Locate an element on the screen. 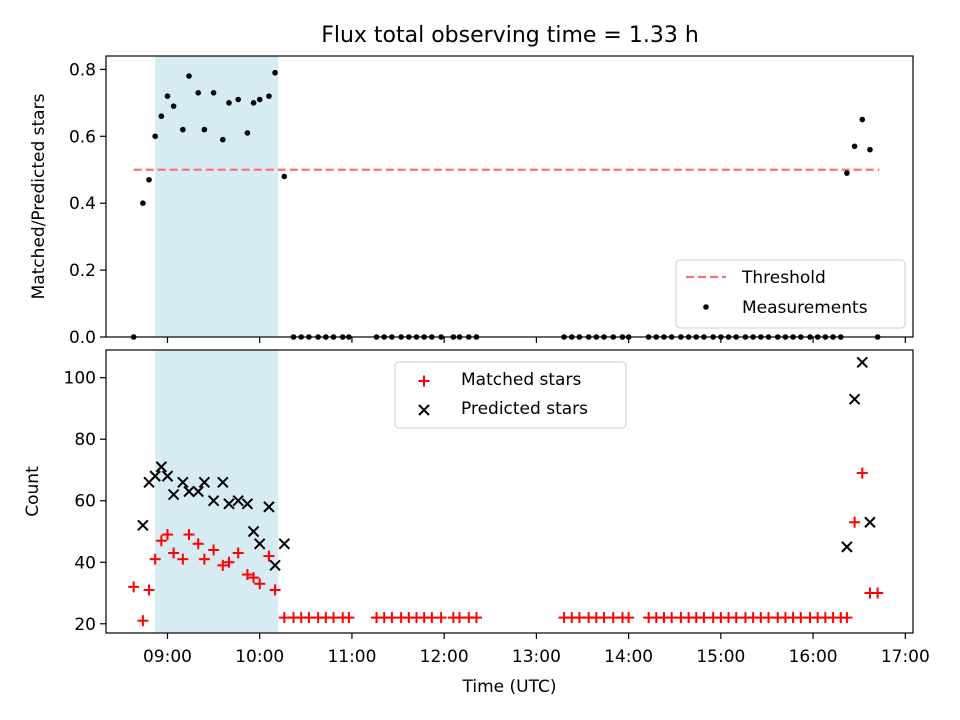 Image resolution: width=960 pixels, height=720 pixels. x-tick-label: 11:00 is located at coordinates (351, 657).